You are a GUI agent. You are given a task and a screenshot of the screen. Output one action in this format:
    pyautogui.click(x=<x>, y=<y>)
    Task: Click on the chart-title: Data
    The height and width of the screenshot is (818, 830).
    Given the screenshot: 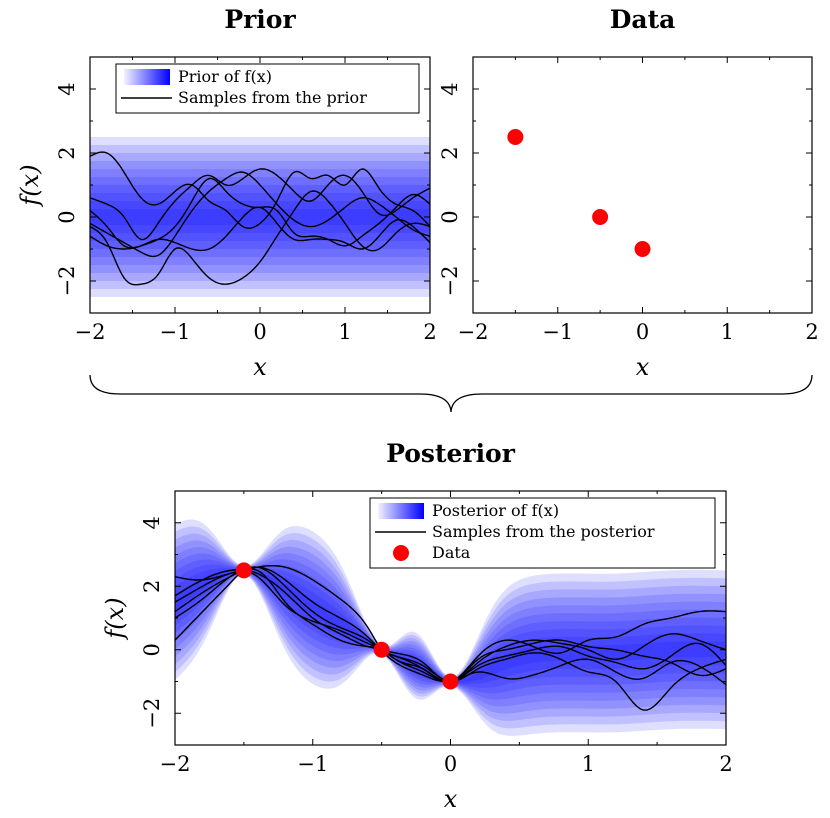 What is the action you would take?
    pyautogui.click(x=643, y=19)
    